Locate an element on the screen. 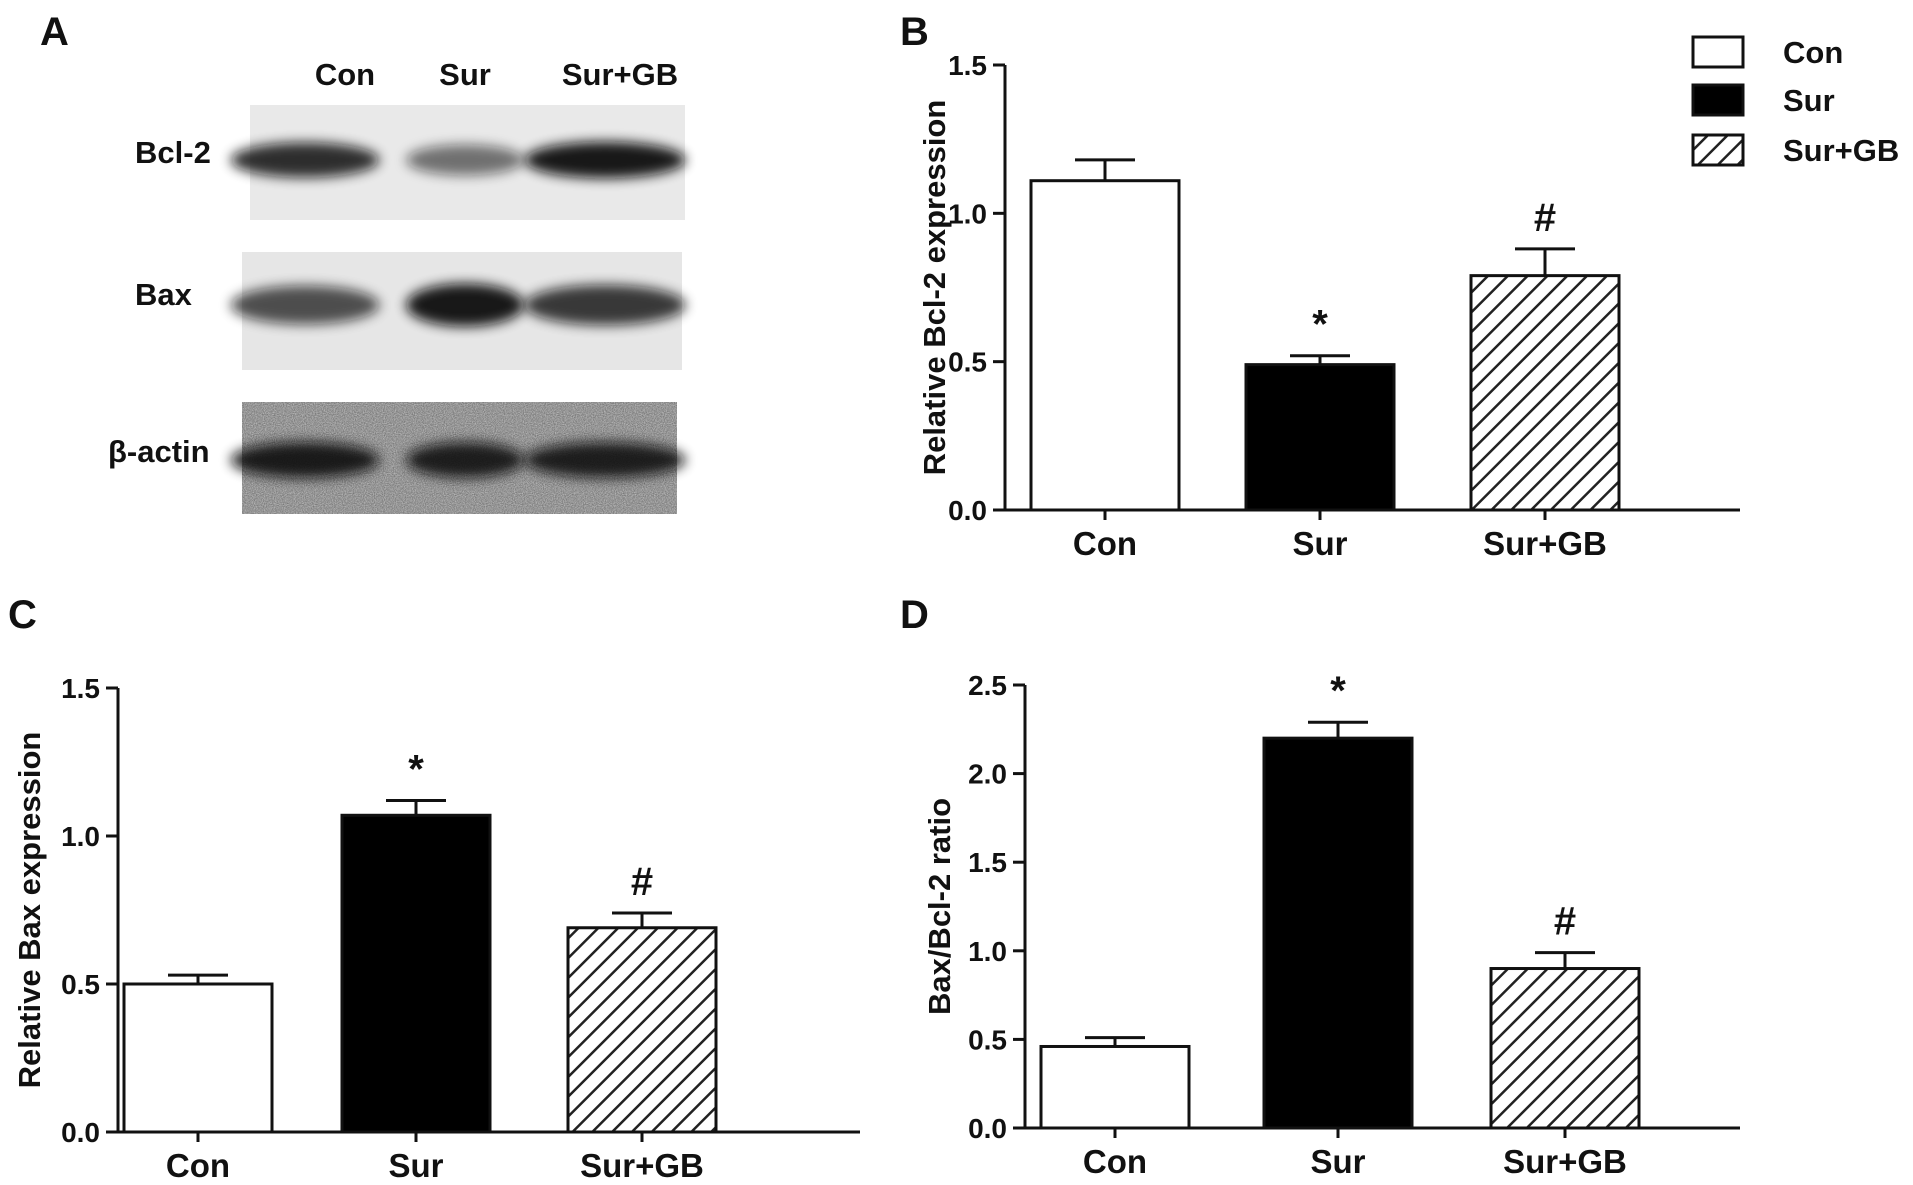  y-axis-title: Relative Bax expression is located at coordinates (29, 910).